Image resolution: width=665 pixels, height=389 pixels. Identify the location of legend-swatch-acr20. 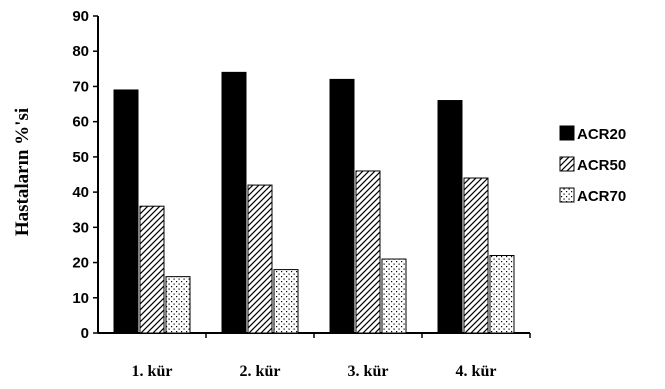
(567, 133).